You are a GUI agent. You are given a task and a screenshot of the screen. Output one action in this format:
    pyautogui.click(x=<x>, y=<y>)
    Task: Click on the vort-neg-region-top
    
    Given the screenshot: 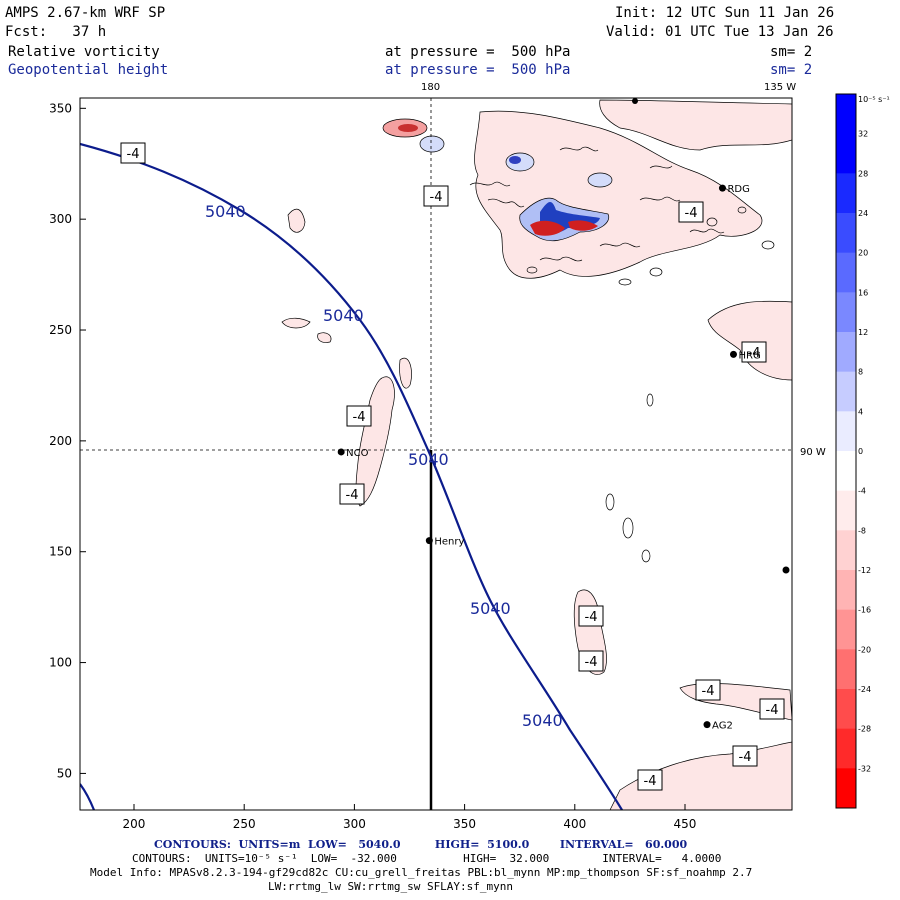 What is the action you would take?
    pyautogui.click(x=695, y=125)
    